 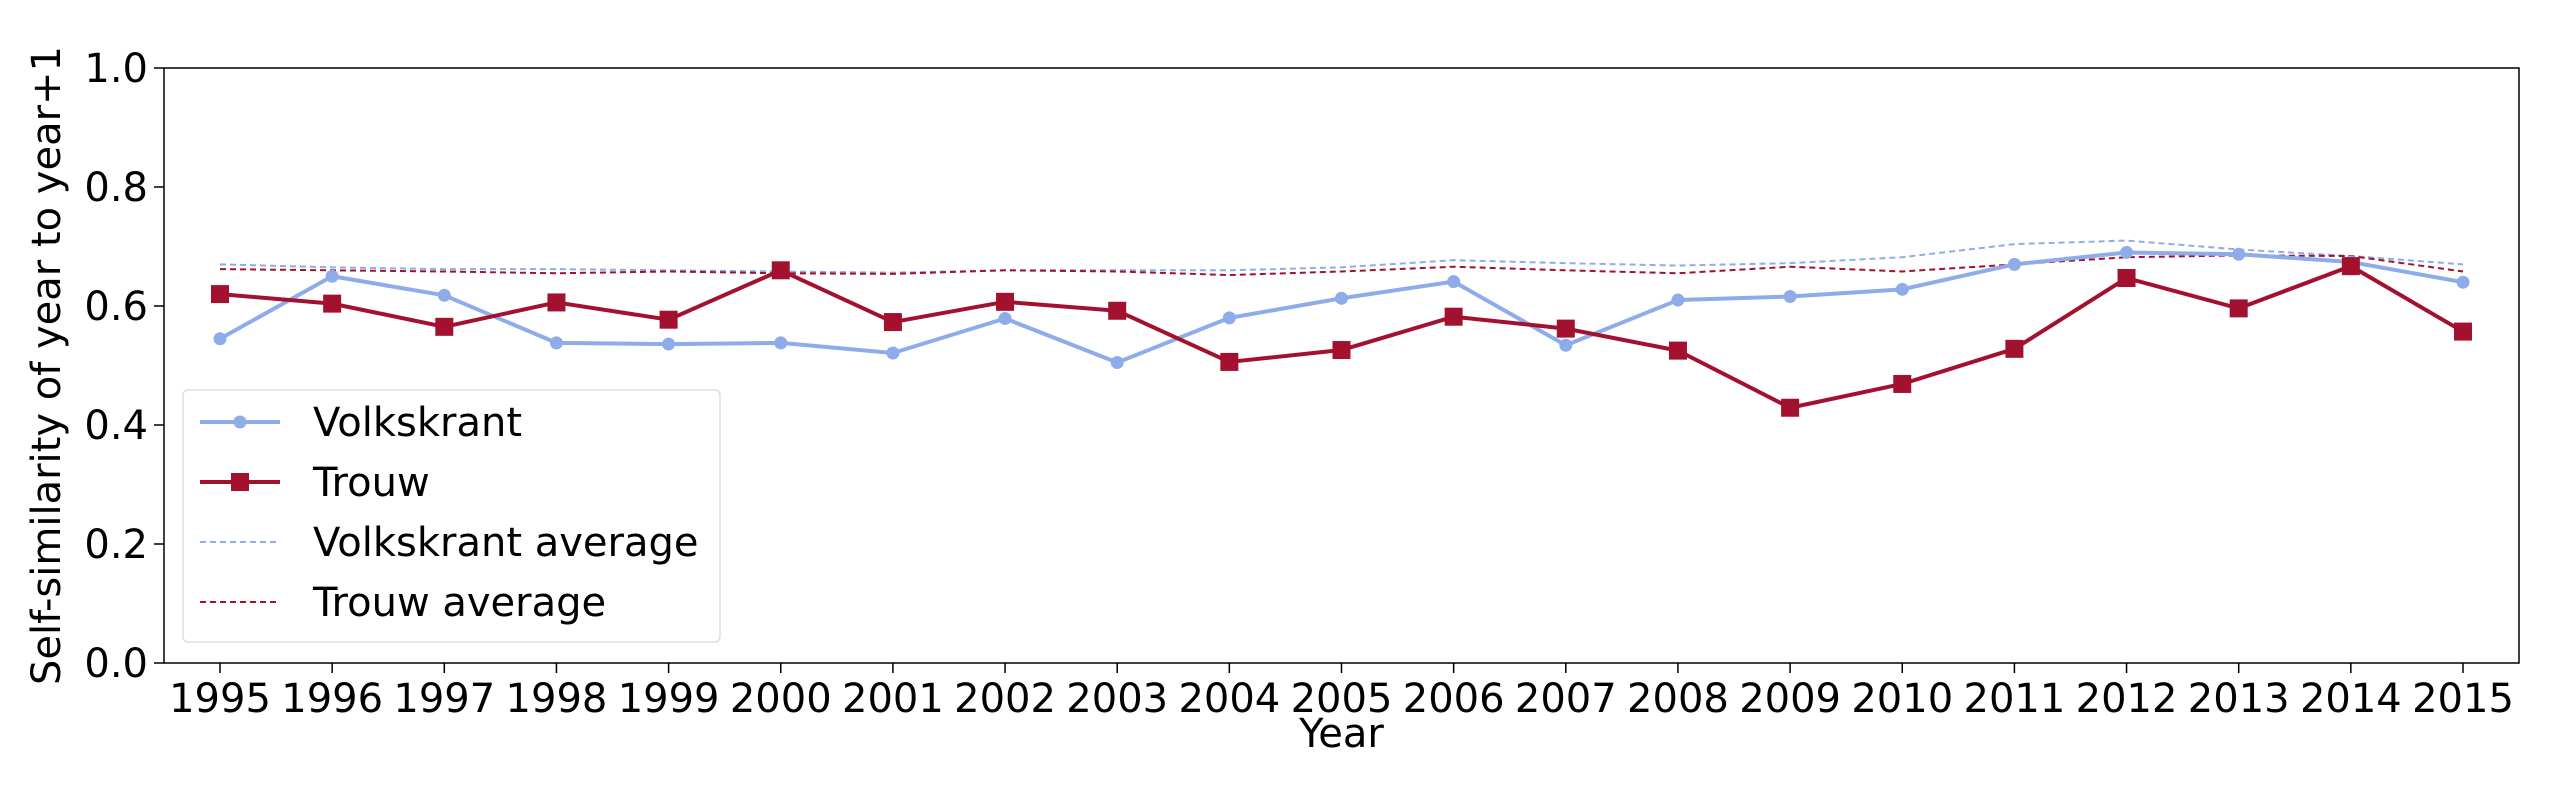 What do you see at coordinates (505, 543) in the screenshot?
I see `legend-label: Volkskrant average` at bounding box center [505, 543].